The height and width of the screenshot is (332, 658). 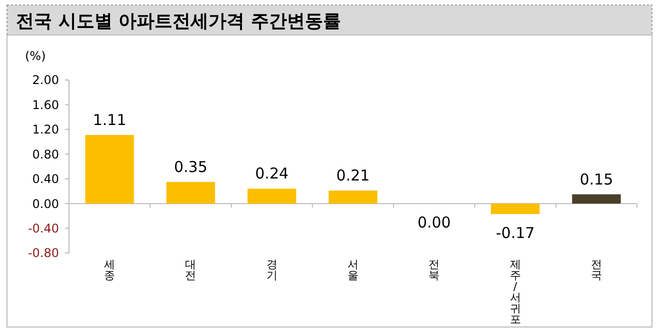 What do you see at coordinates (272, 173) in the screenshot?
I see `data-label: 0.24` at bounding box center [272, 173].